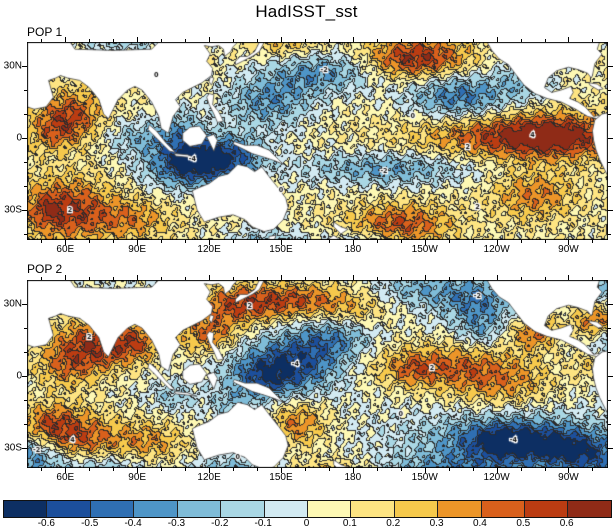  I want to click on colorbar, so click(307, 509).